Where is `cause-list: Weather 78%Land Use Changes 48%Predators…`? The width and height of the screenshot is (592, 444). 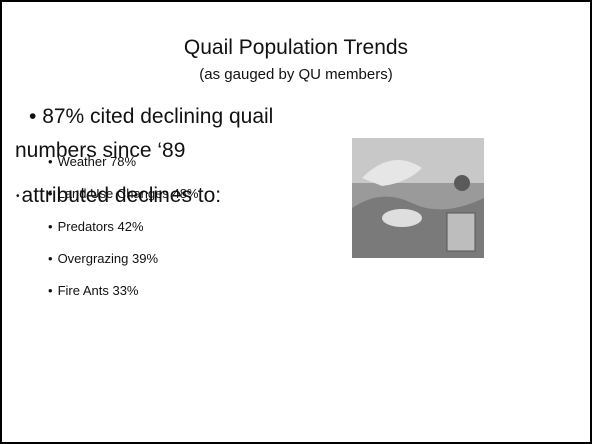 cause-list: Weather 78%Land Use Changes 48%Predators… is located at coordinates (123, 234).